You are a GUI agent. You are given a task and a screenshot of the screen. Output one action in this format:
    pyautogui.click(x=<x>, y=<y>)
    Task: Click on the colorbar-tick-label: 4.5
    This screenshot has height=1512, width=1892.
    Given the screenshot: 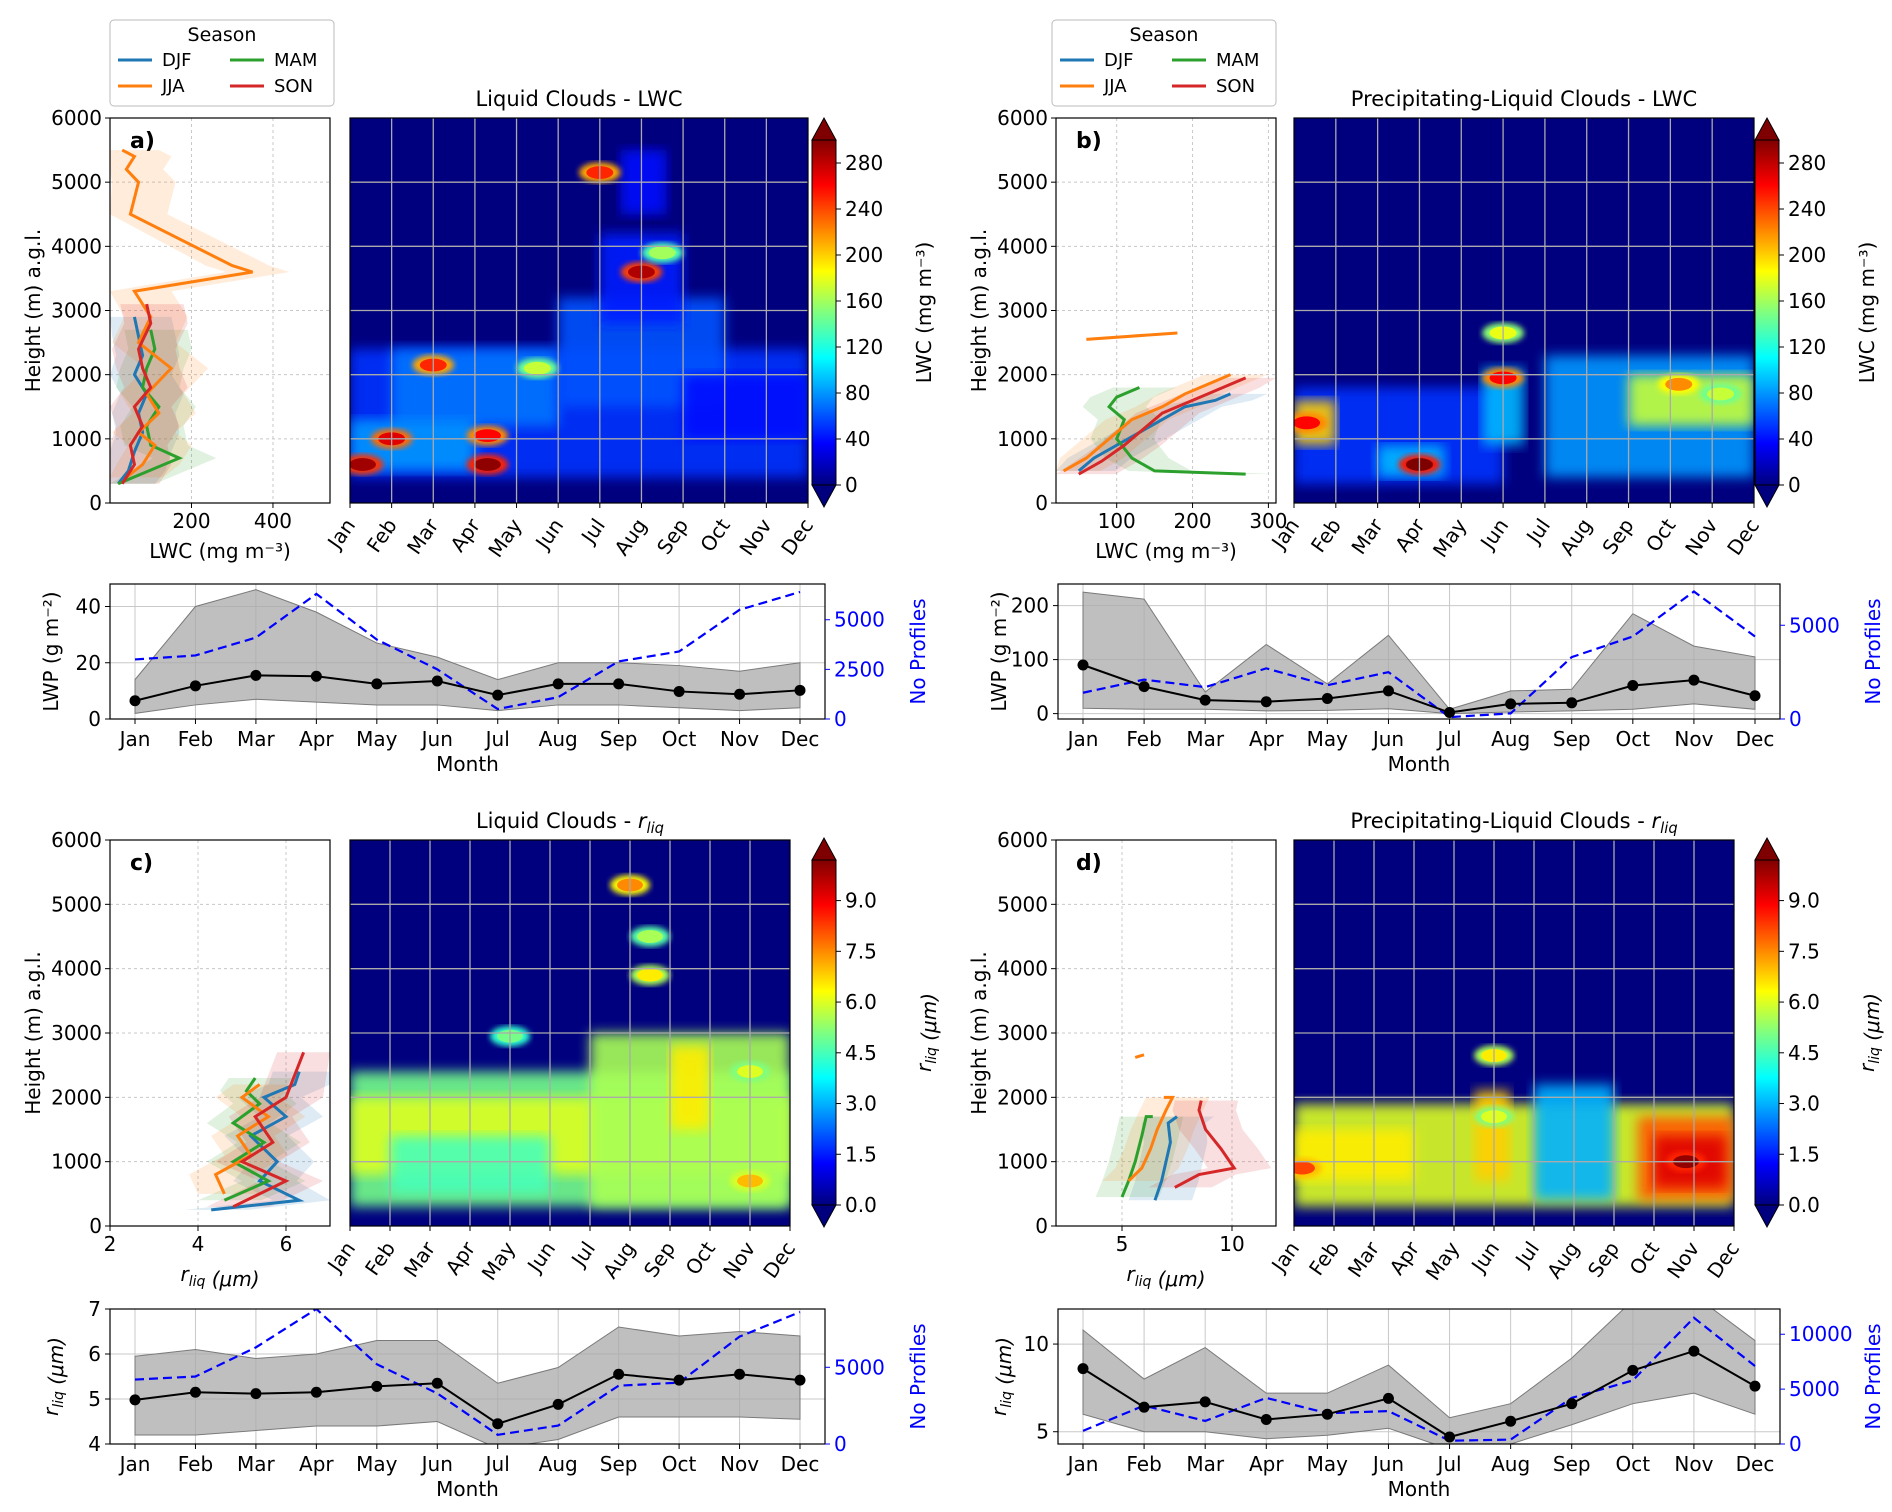 What is the action you would take?
    pyautogui.click(x=1804, y=1053)
    